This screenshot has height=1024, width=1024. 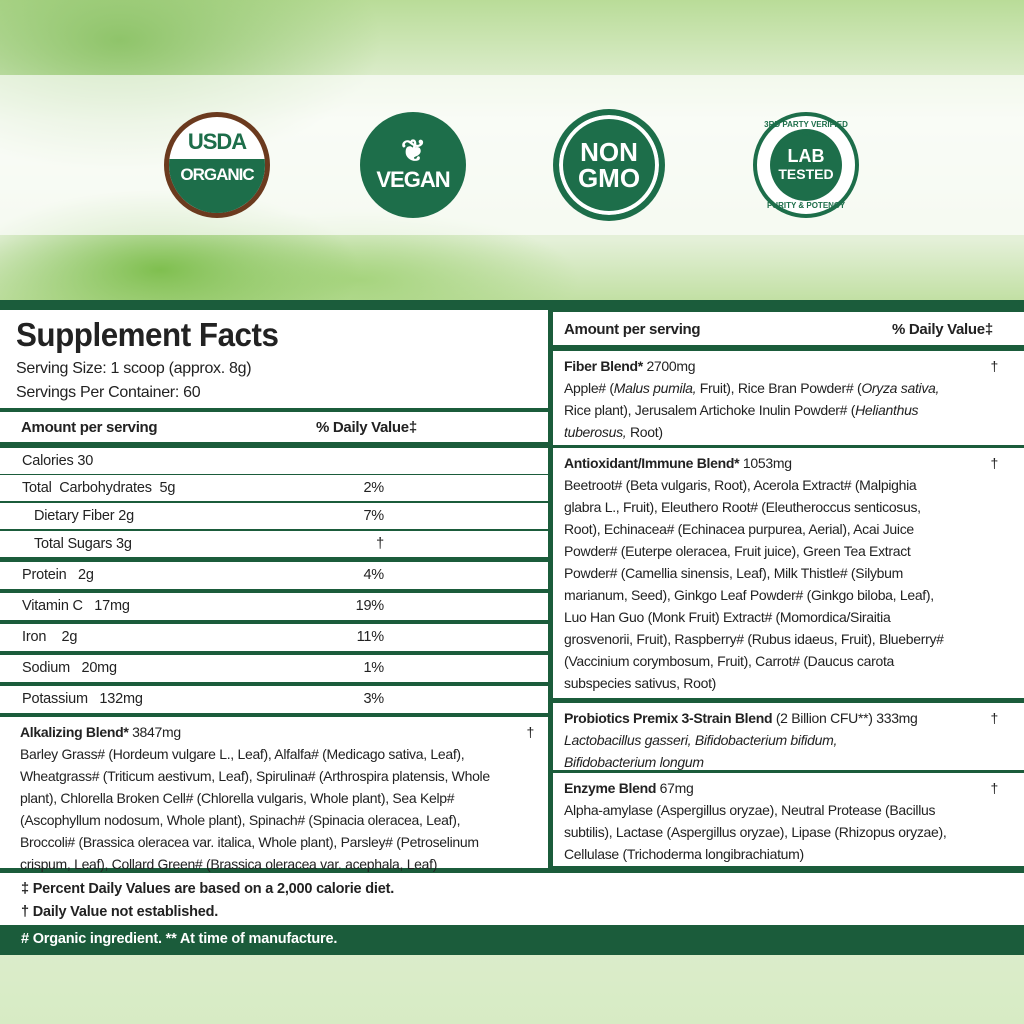 What do you see at coordinates (380, 544) in the screenshot?
I see `daily-value: †` at bounding box center [380, 544].